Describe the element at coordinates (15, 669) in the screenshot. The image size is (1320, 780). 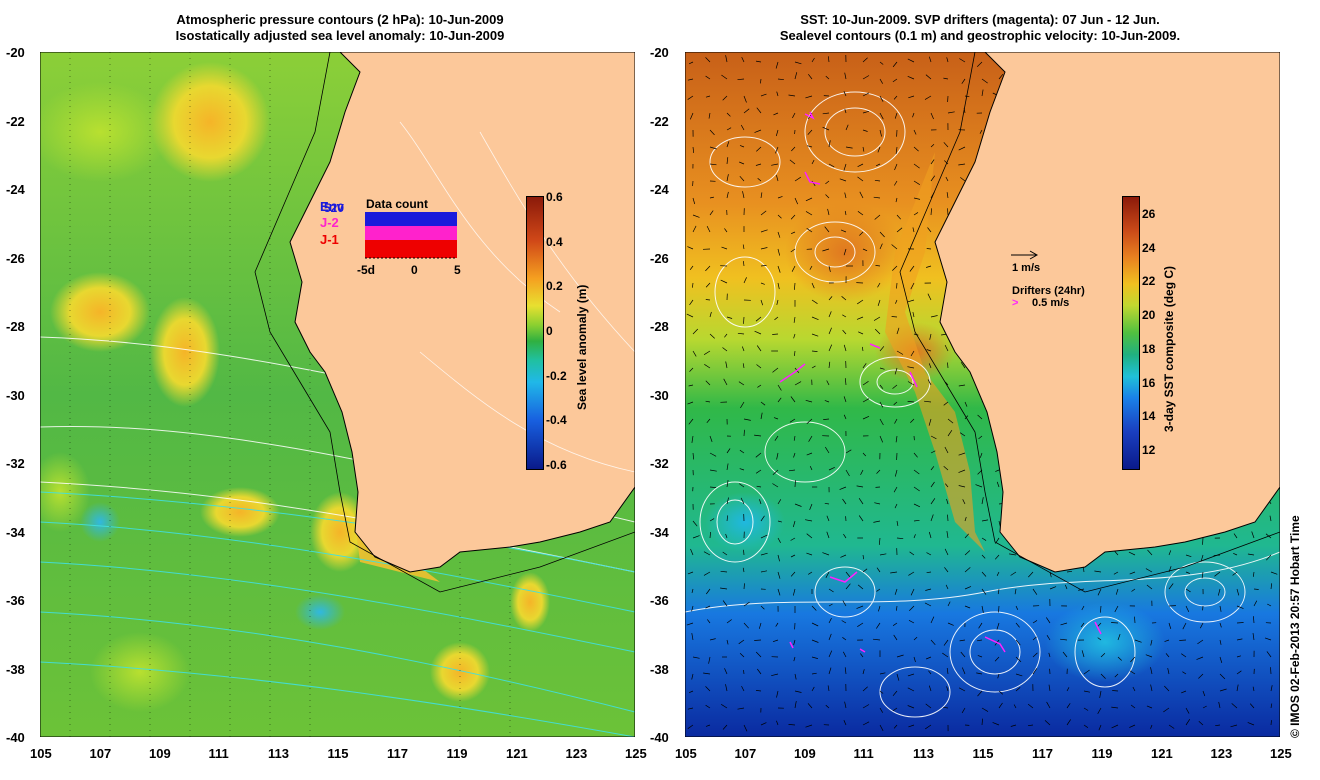
I see `left-y-tick-9: -38` at that location.